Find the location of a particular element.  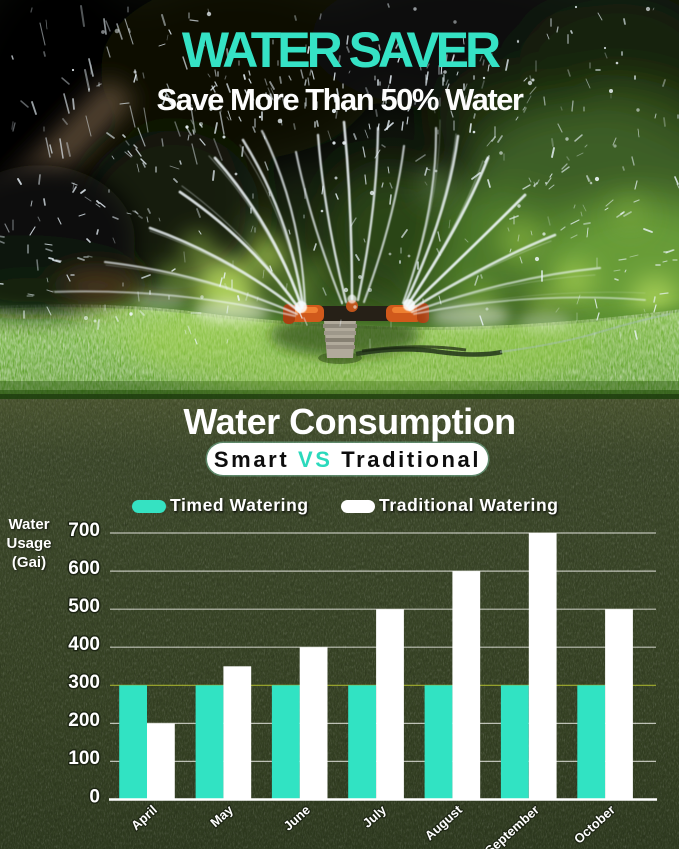

svg-text: 700 is located at coordinates (84, 530).